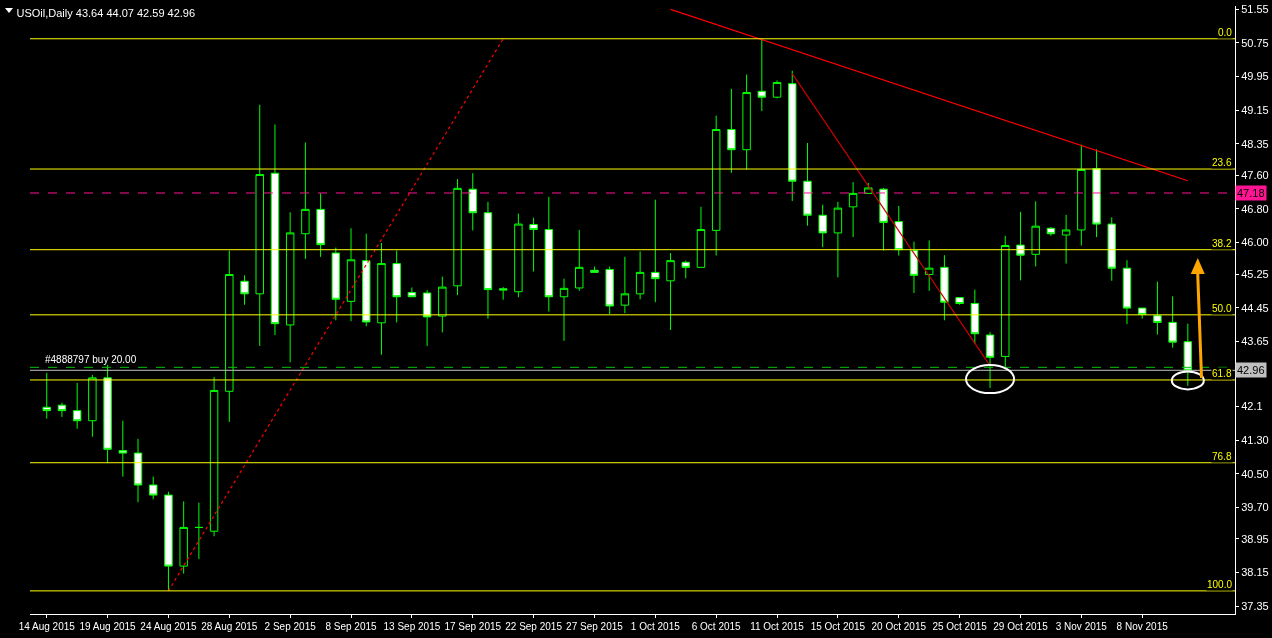 This screenshot has height=638, width=1272. I want to click on y-tick-label: 39.70, so click(1255, 507).